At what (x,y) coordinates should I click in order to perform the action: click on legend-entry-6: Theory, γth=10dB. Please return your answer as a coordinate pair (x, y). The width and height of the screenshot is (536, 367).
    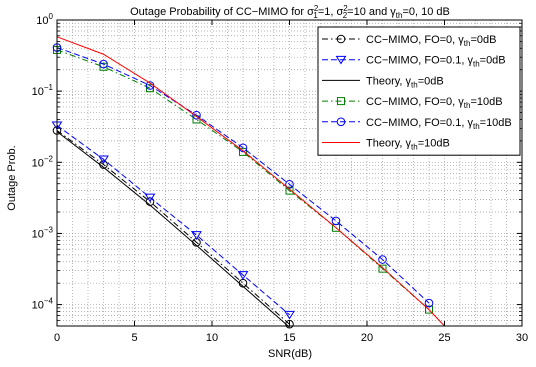
    Looking at the image, I should click on (386, 145).